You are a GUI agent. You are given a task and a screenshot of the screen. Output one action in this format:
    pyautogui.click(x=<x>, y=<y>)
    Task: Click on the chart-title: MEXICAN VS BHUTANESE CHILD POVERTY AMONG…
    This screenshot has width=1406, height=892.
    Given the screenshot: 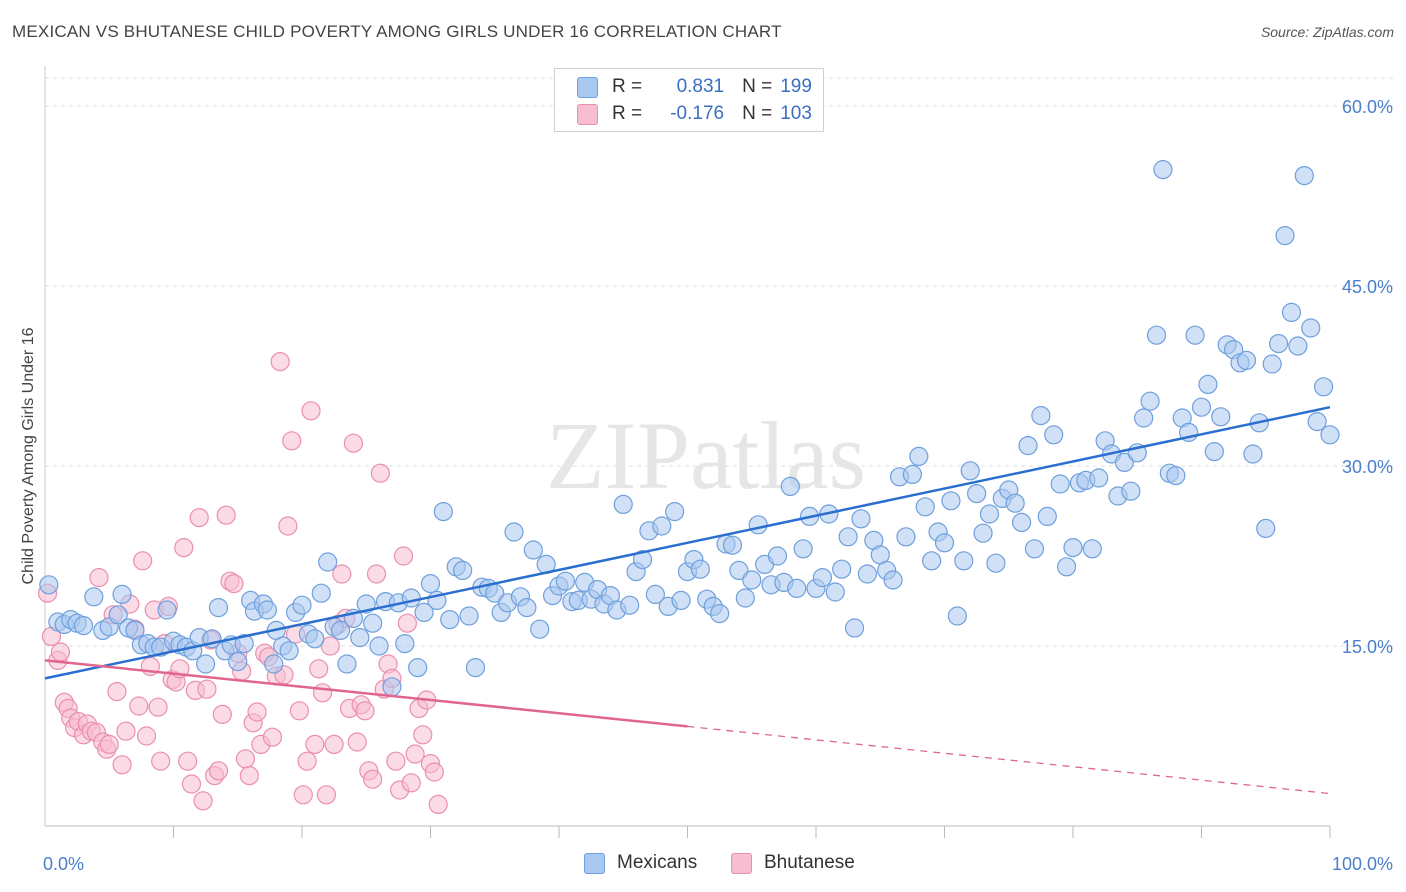 What is the action you would take?
    pyautogui.click(x=397, y=31)
    